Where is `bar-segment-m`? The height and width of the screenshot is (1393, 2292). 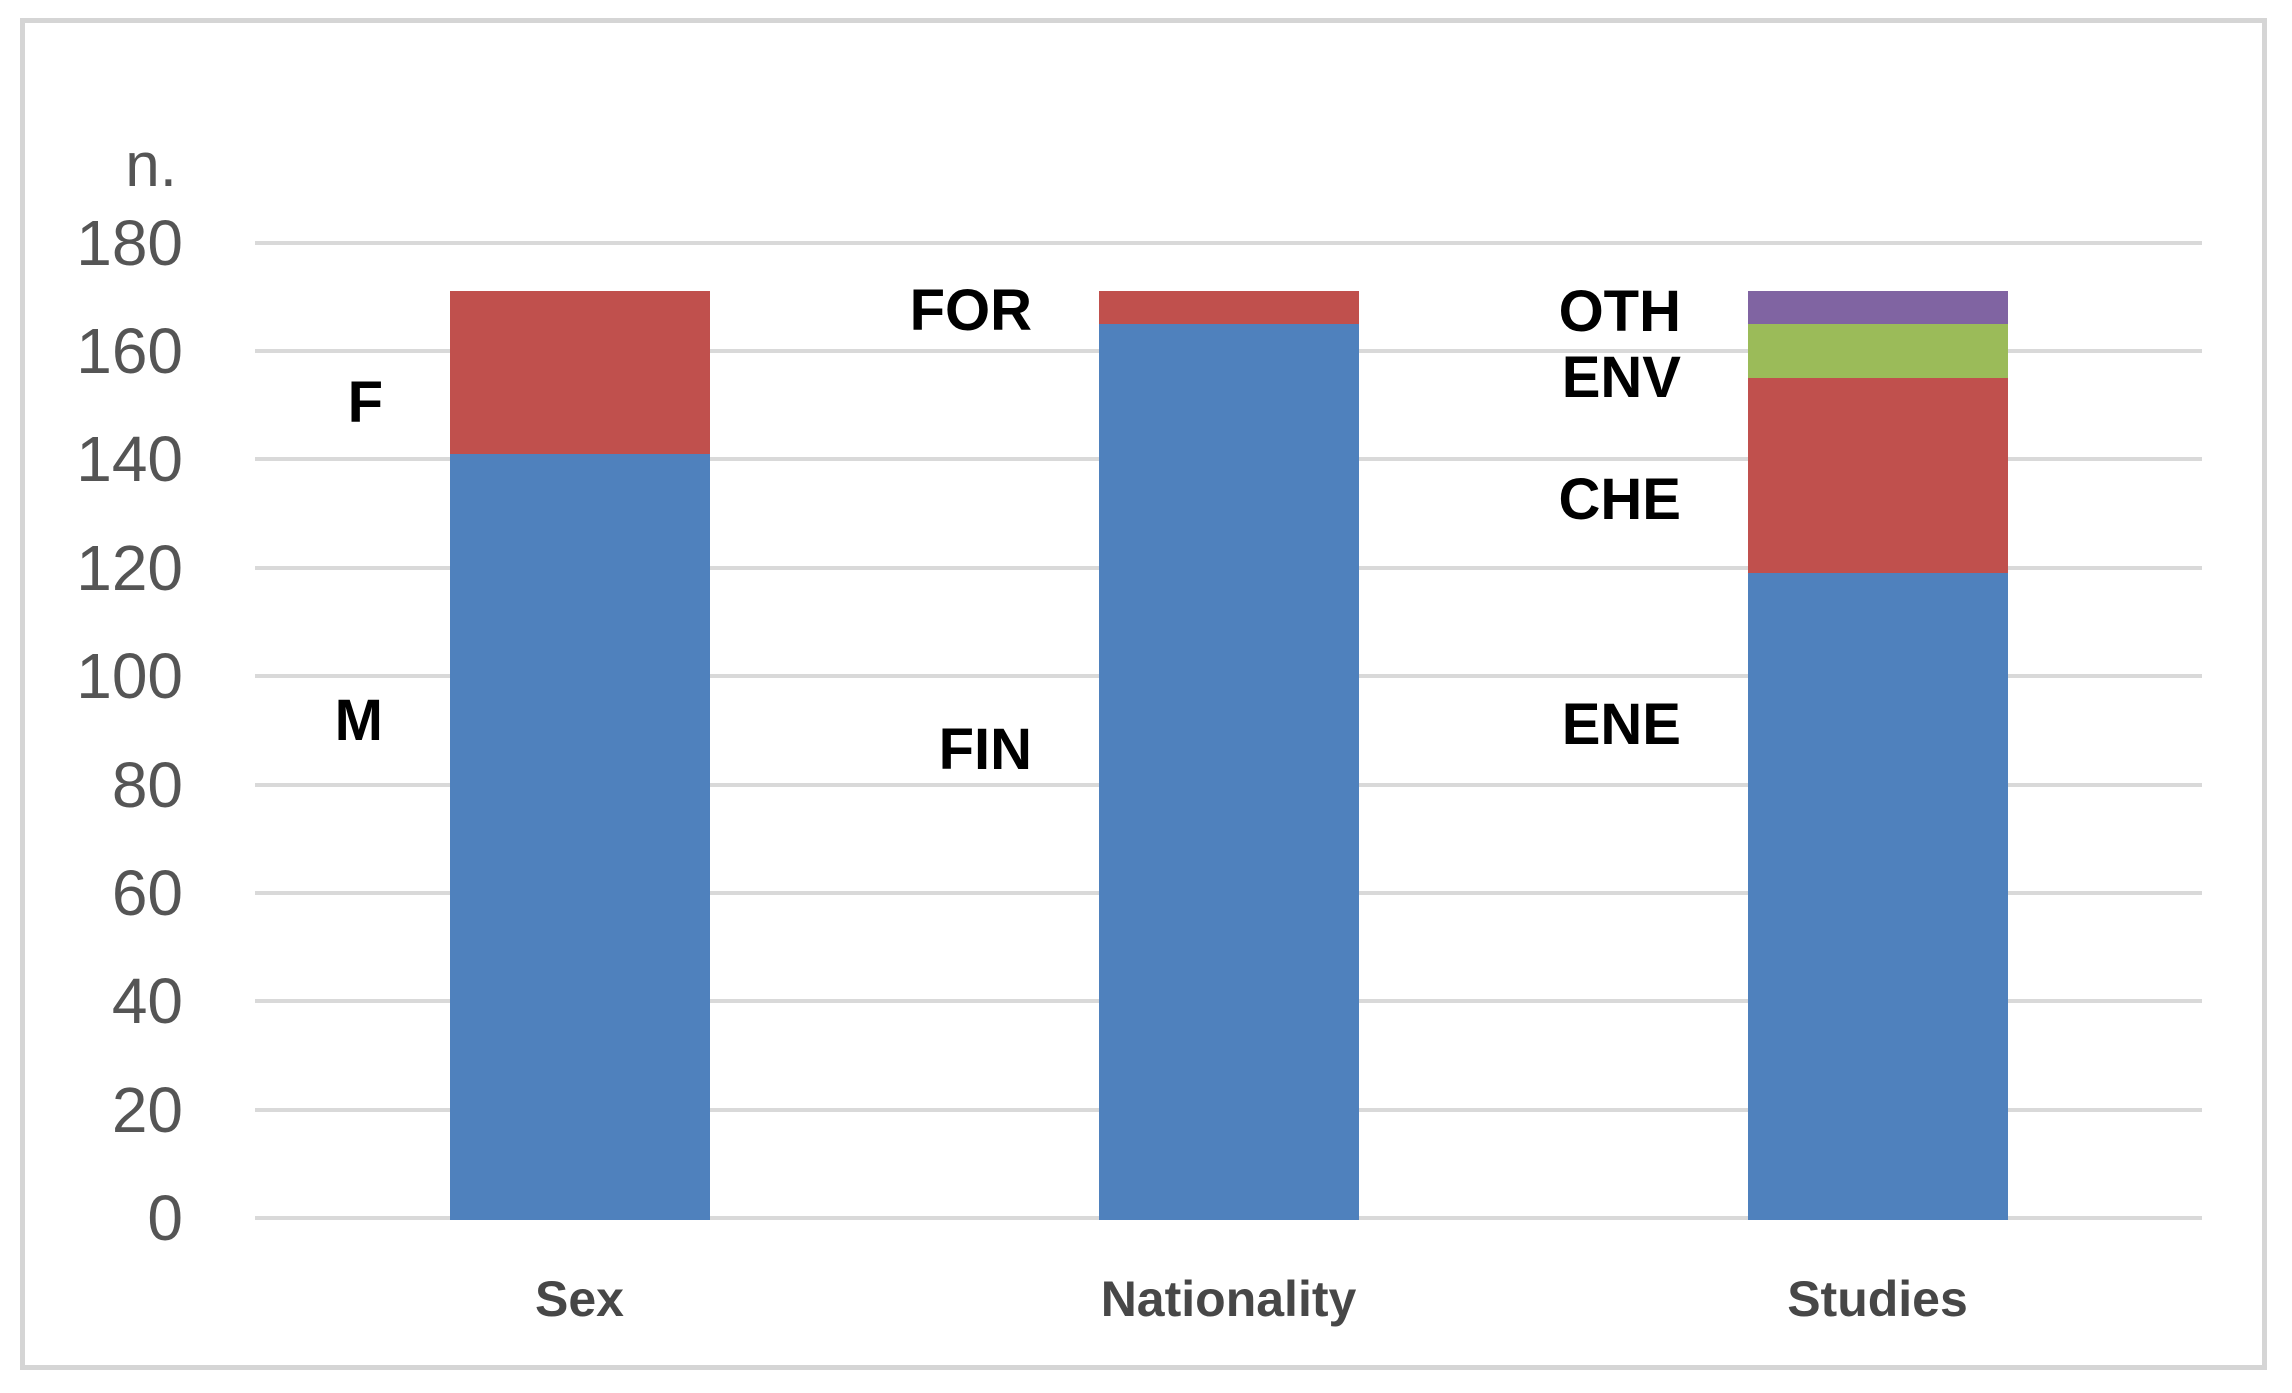 bar-segment-m is located at coordinates (580, 836).